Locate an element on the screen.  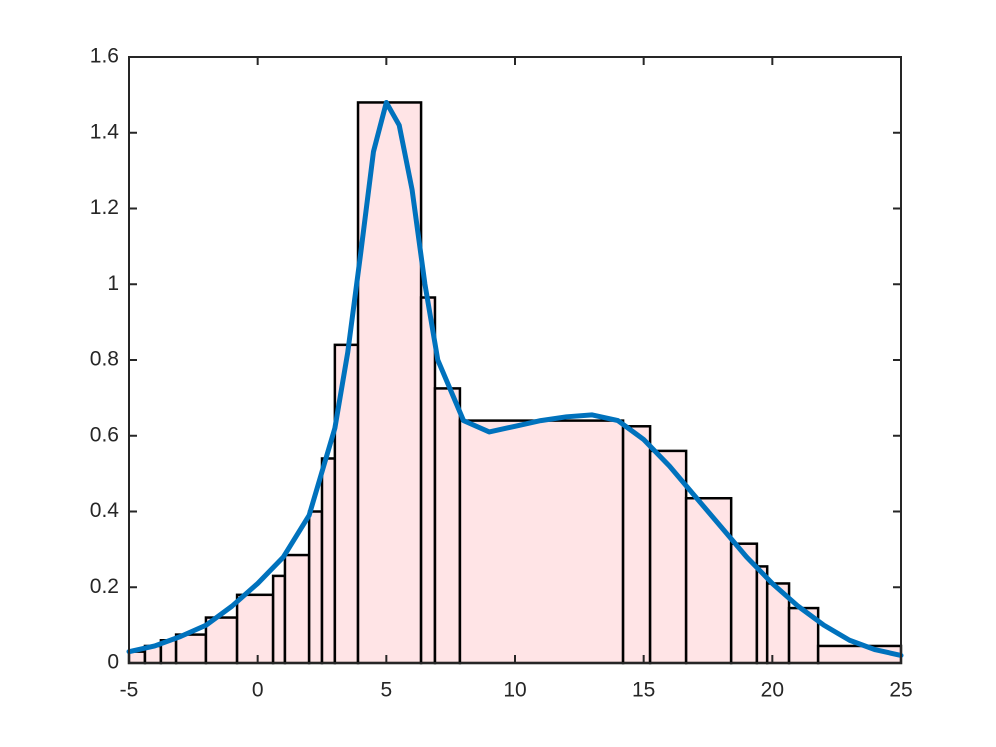
y-tick-label: 0.2 is located at coordinates (104, 586).